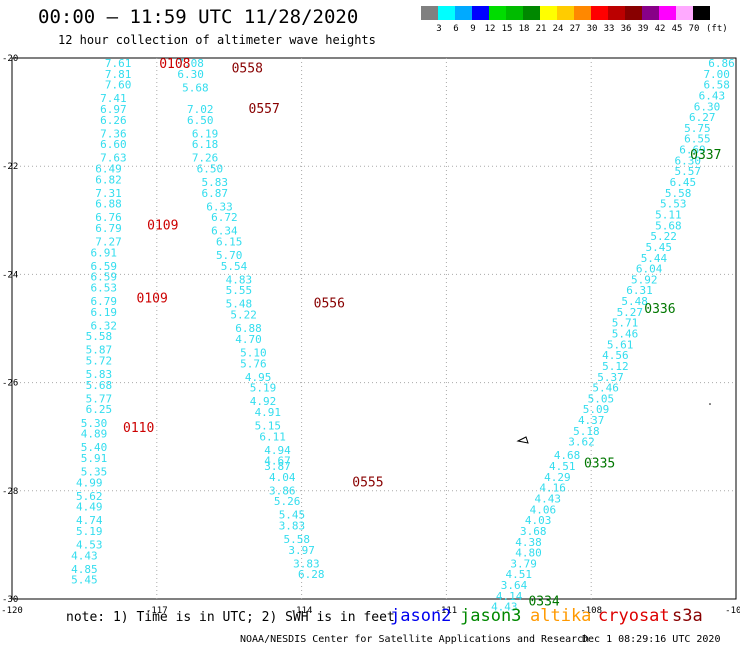 The image size is (740, 650). Describe the element at coordinates (89, 520) in the screenshot. I see `wave-height-value: 4.74` at that location.